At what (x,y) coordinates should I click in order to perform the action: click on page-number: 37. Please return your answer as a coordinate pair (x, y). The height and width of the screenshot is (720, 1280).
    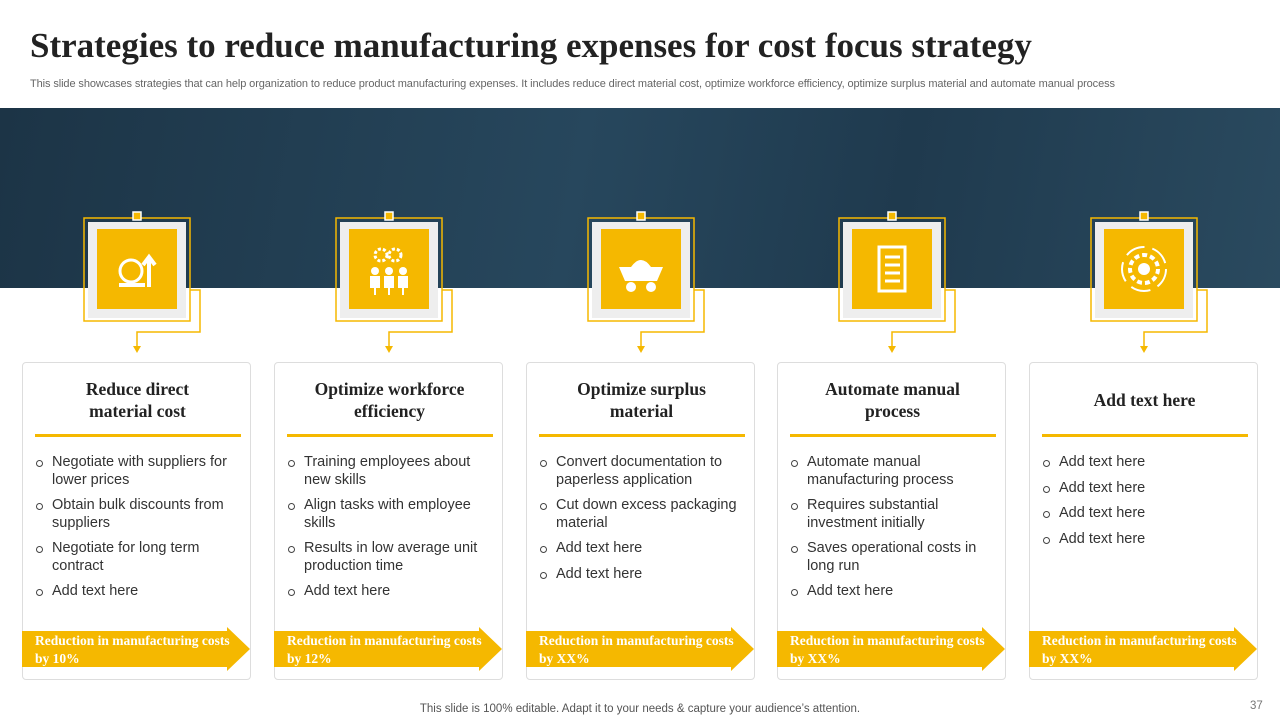
    Looking at the image, I should click on (1256, 706).